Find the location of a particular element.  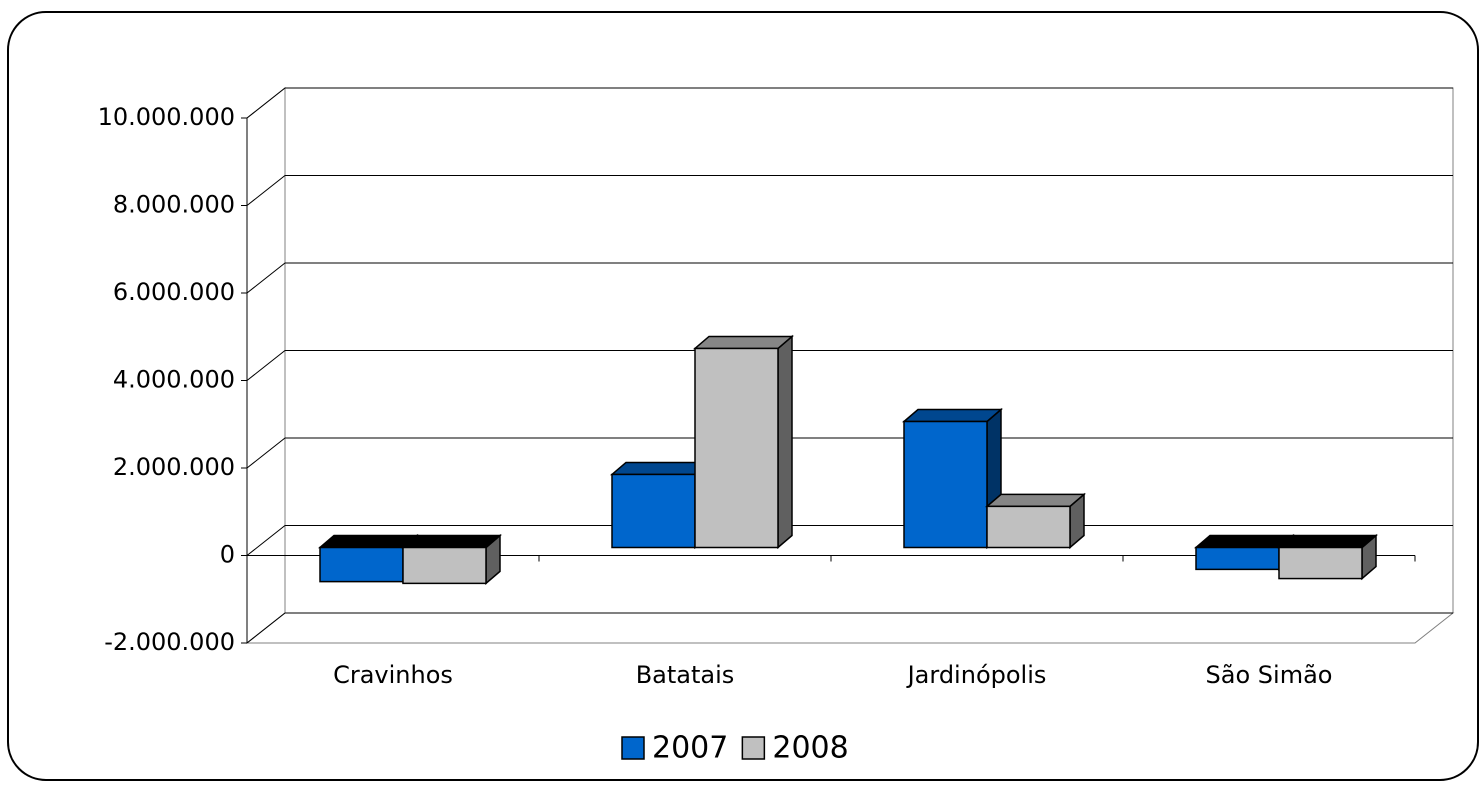

y-tick-label: 8.000.000 is located at coordinates (174, 205).